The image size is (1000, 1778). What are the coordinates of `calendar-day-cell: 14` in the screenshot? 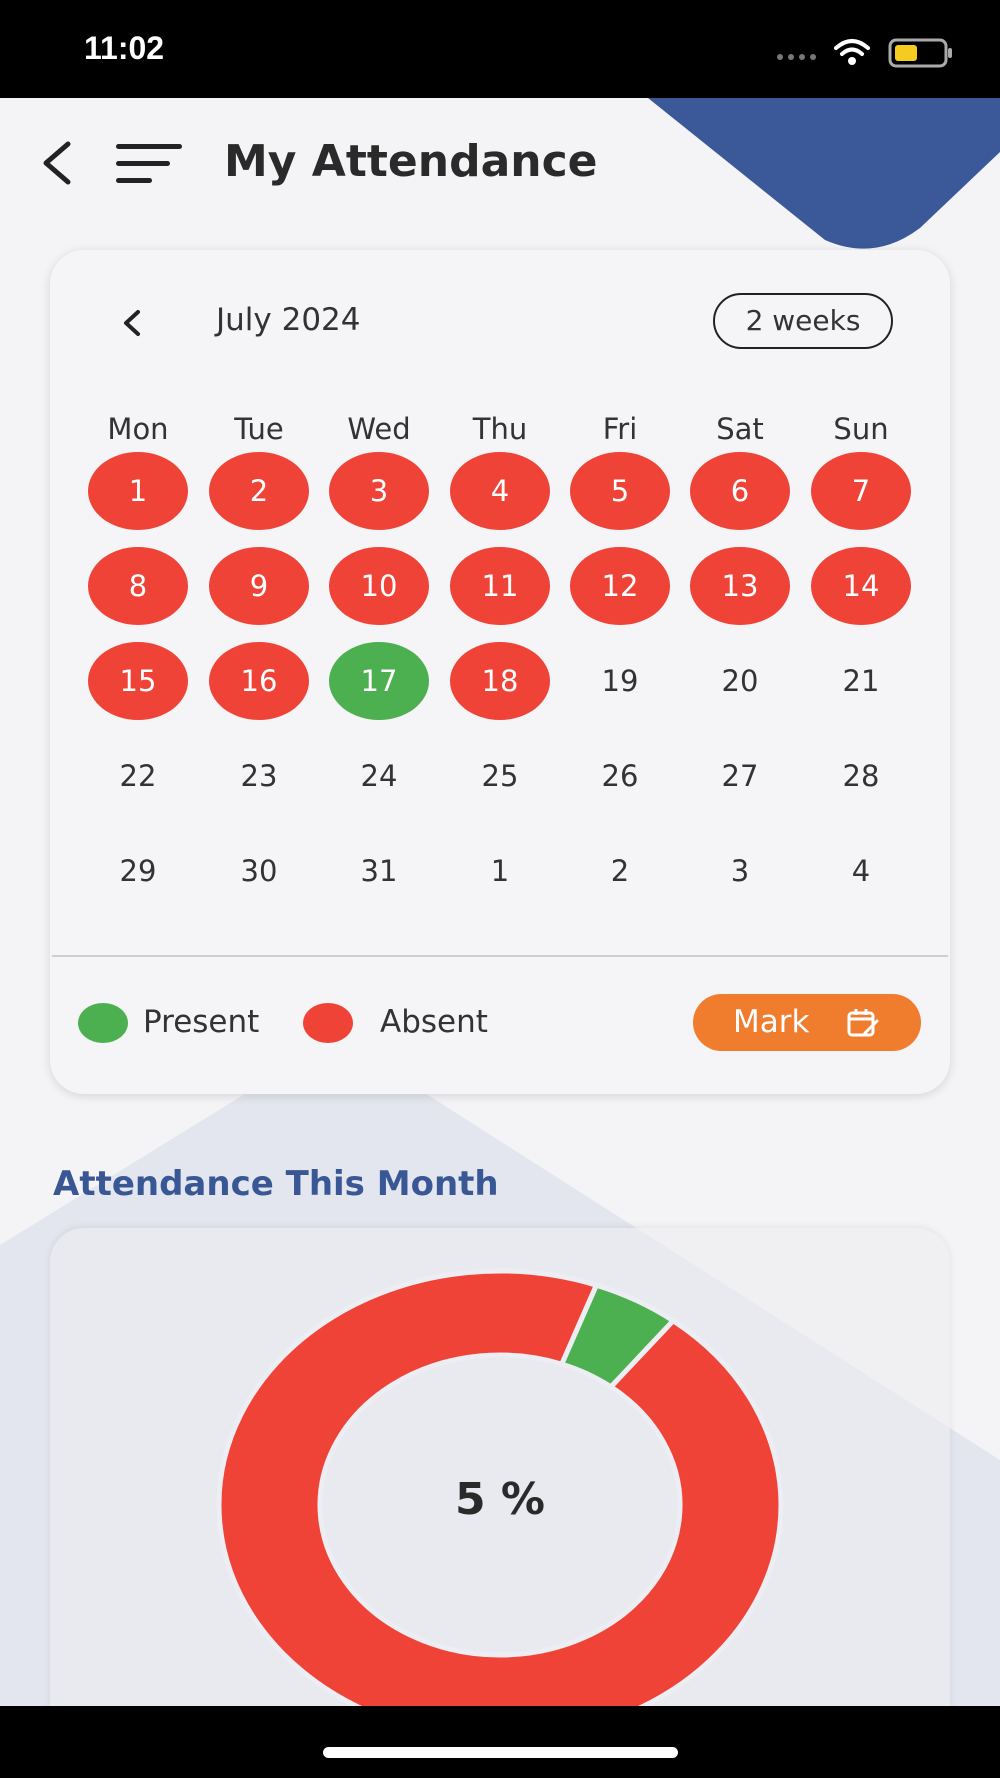 It's located at (861, 586).